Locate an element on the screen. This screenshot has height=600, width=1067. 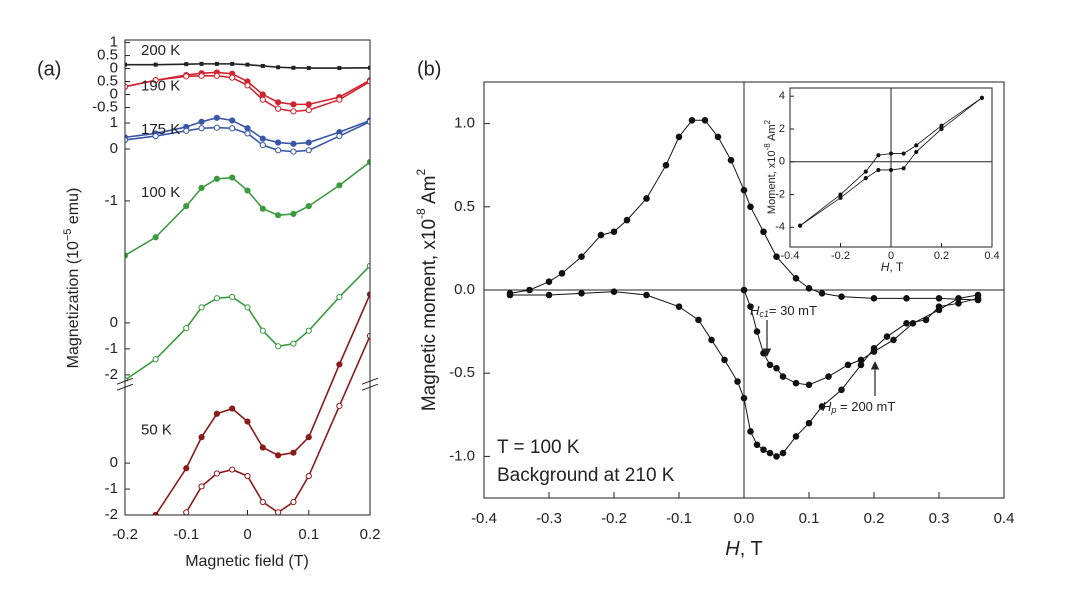
label-part: Am is located at coordinates (772, 133).